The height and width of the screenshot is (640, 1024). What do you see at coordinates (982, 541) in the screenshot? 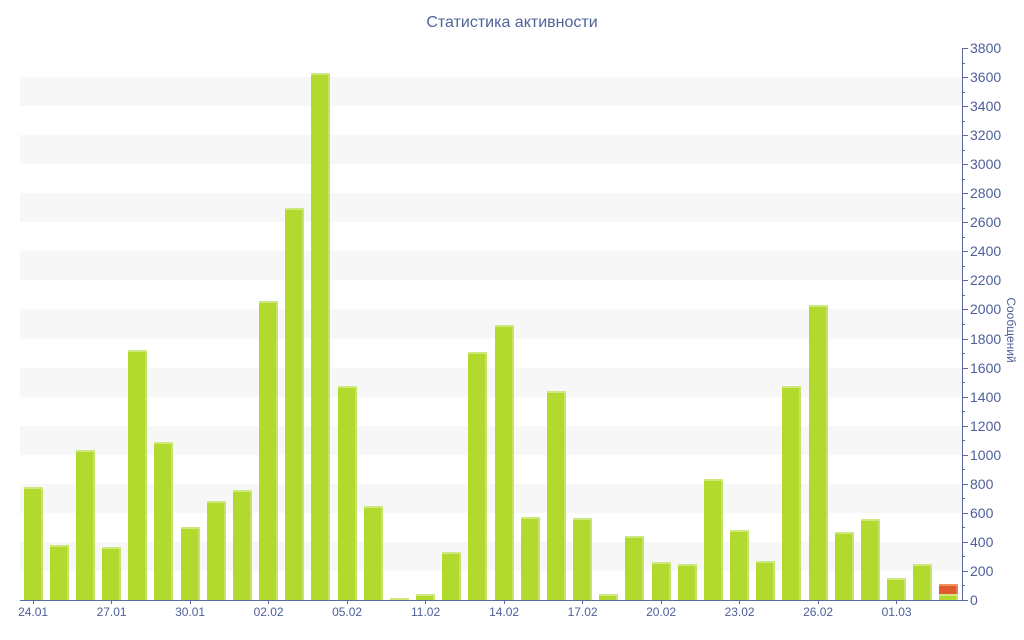
I see `y-axis-tick-label: 400` at bounding box center [982, 541].